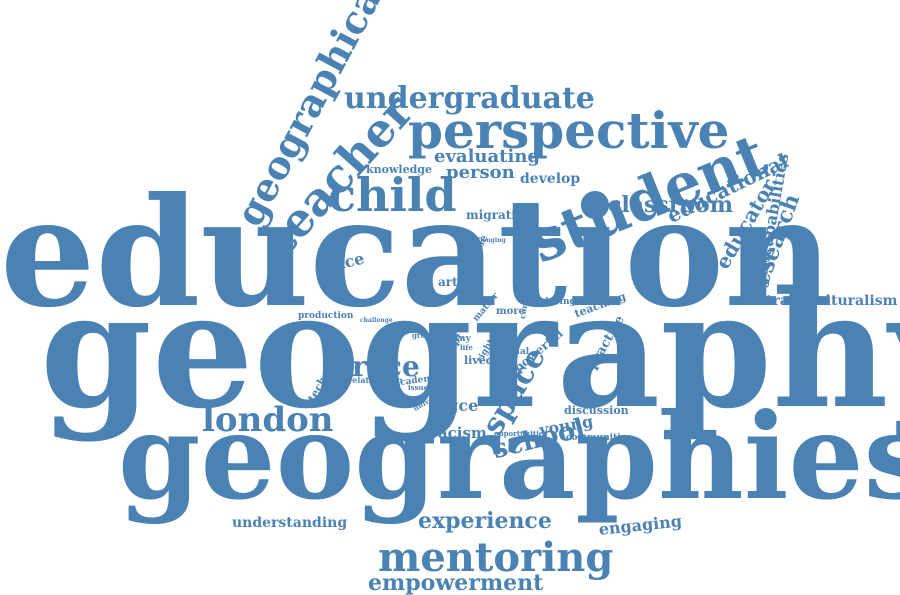 The width and height of the screenshot is (900, 595). What do you see at coordinates (485, 521) in the screenshot?
I see `word: experience` at bounding box center [485, 521].